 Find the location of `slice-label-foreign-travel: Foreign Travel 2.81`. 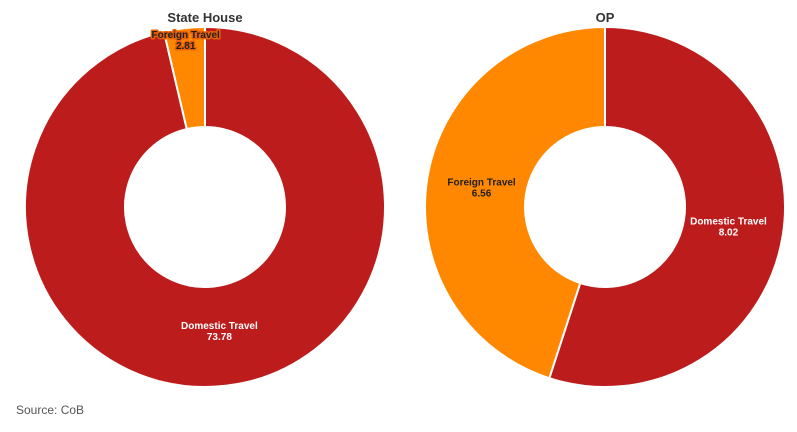

slice-label-foreign-travel: Foreign Travel 2.81 is located at coordinates (185, 41).